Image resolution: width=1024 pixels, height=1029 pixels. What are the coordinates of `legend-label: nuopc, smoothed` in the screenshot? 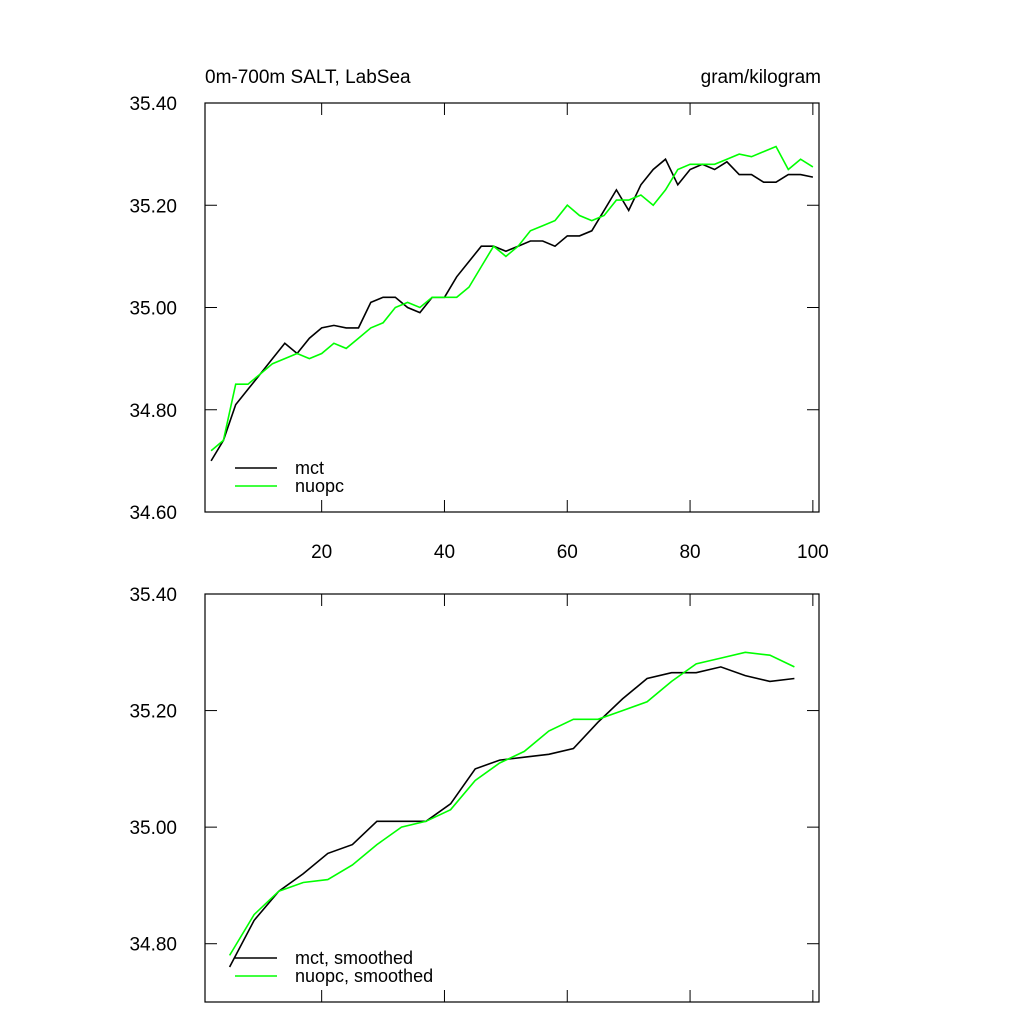 It's located at (364, 976).